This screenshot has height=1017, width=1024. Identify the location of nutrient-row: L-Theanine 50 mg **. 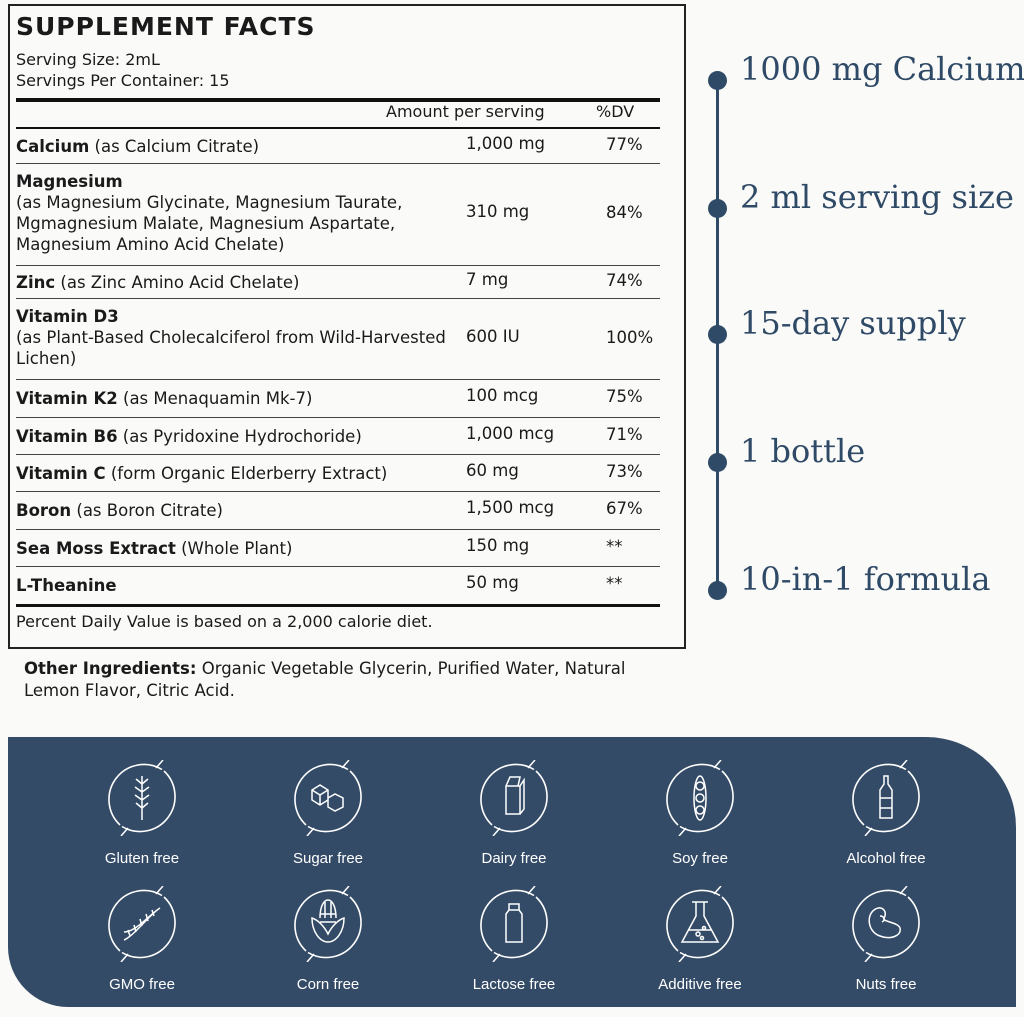
(338, 585).